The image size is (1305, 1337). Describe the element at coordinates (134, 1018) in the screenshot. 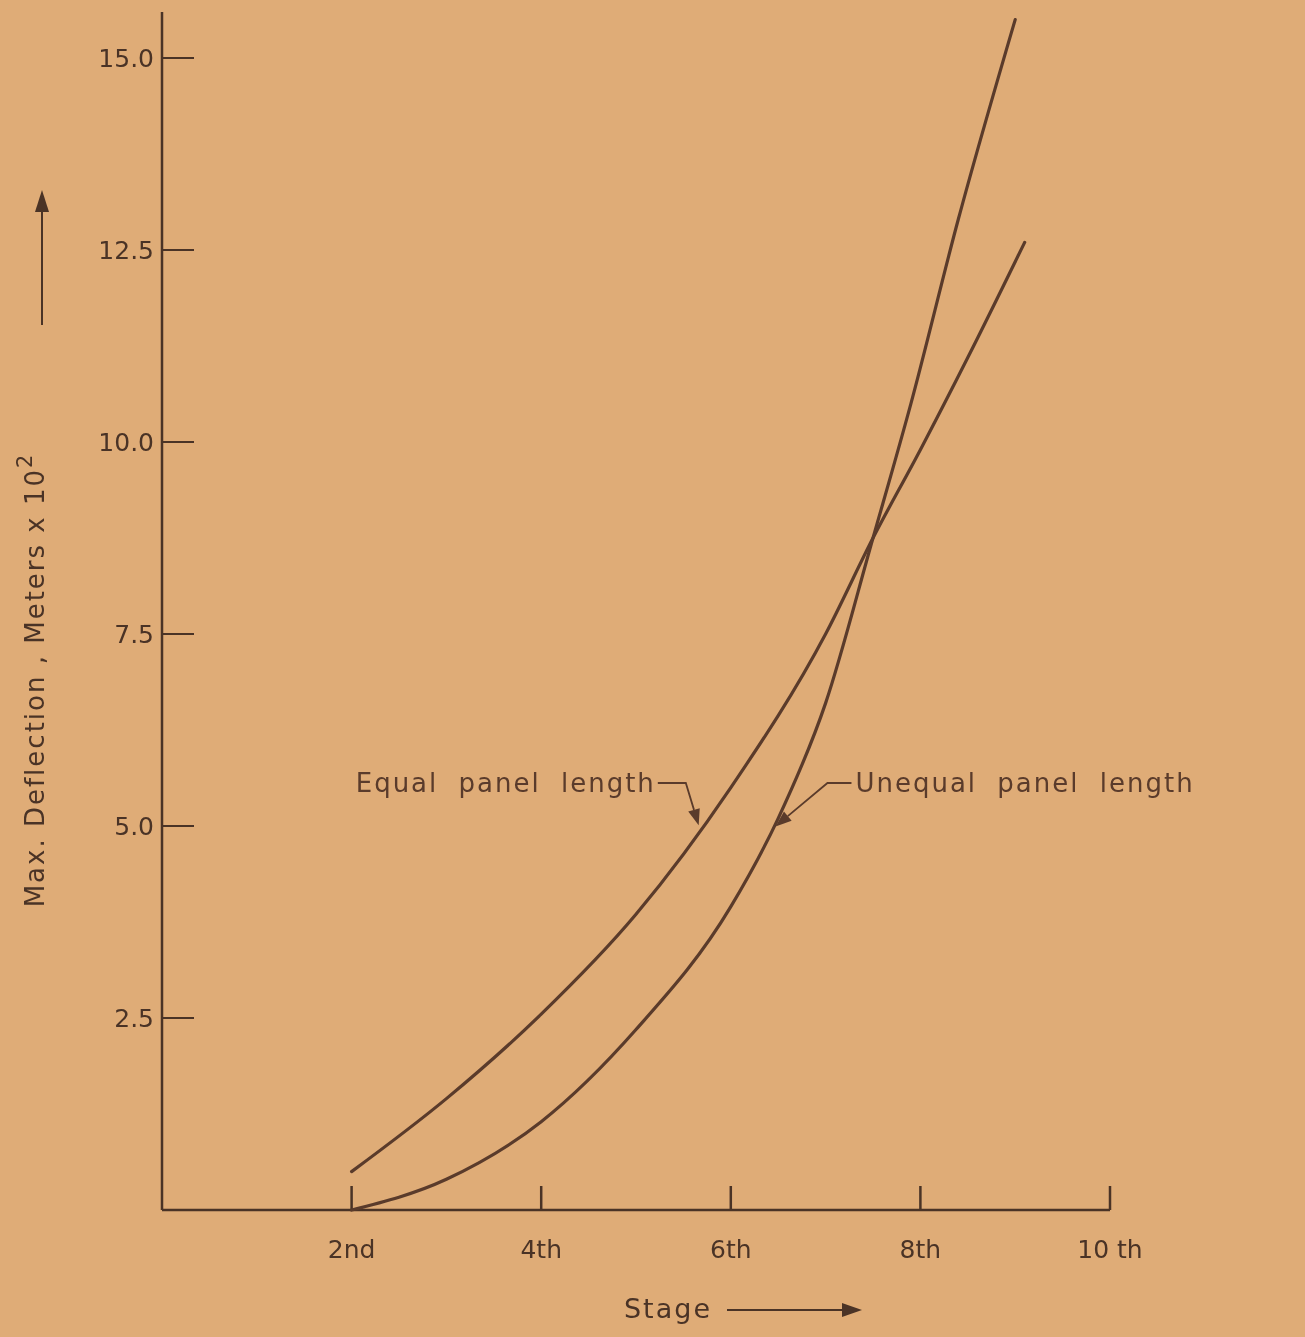

I see `y-tick-label: 2.5` at that location.